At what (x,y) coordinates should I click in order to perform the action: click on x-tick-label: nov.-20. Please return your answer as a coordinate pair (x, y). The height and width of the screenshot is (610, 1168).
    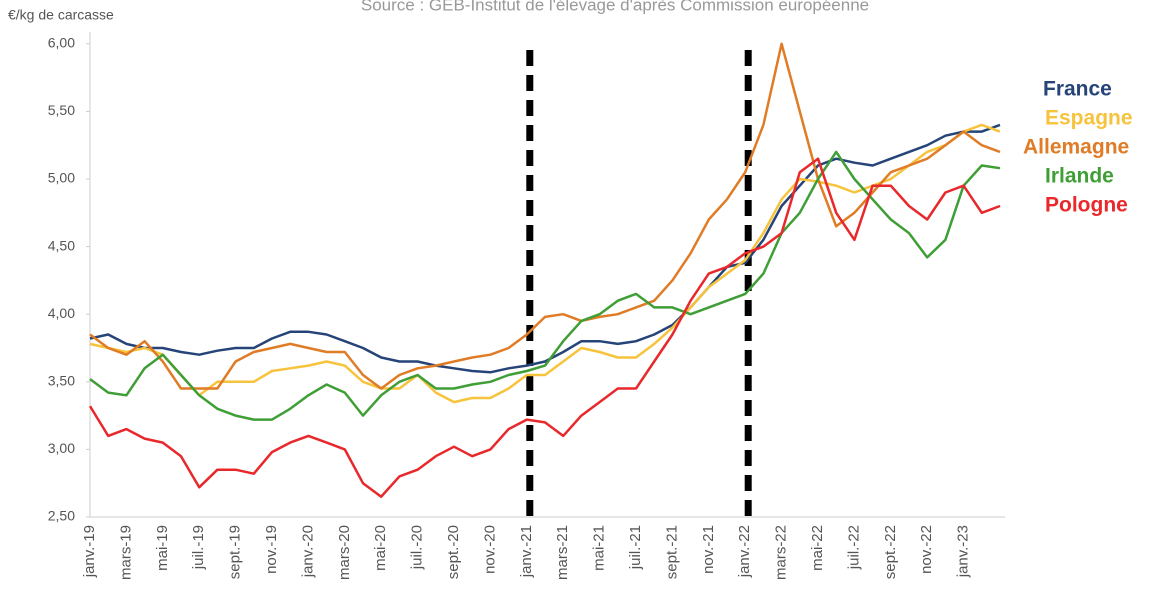
    Looking at the image, I should click on (489, 549).